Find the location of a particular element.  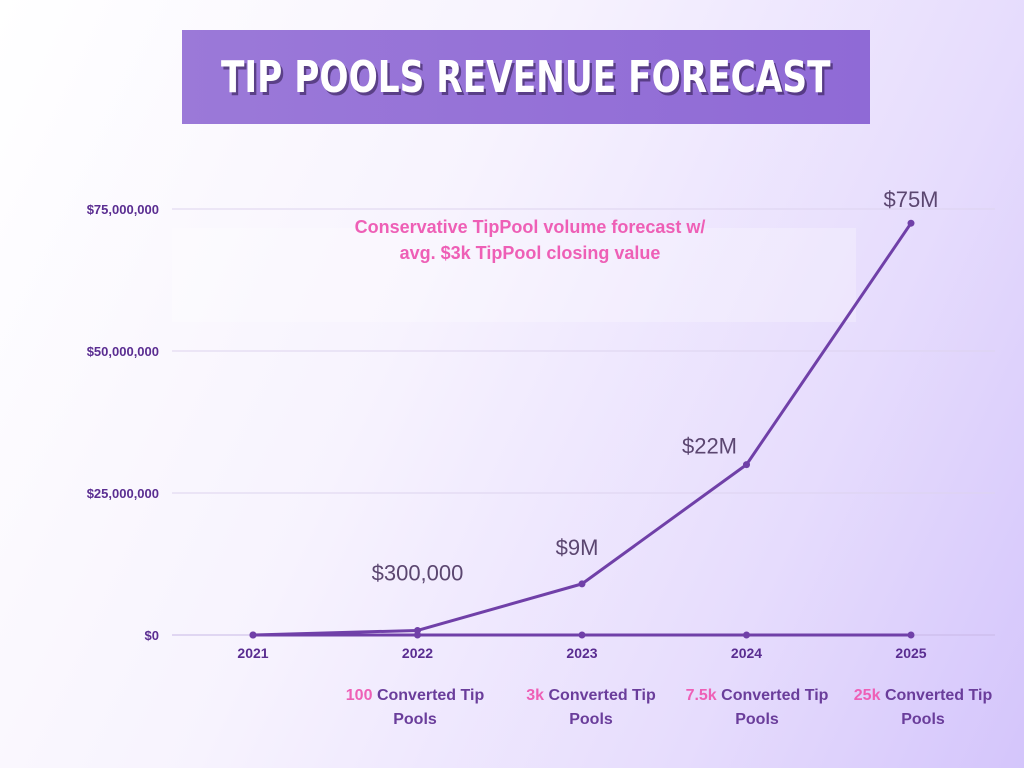

x-tick-label: 2025 is located at coordinates (910, 653).